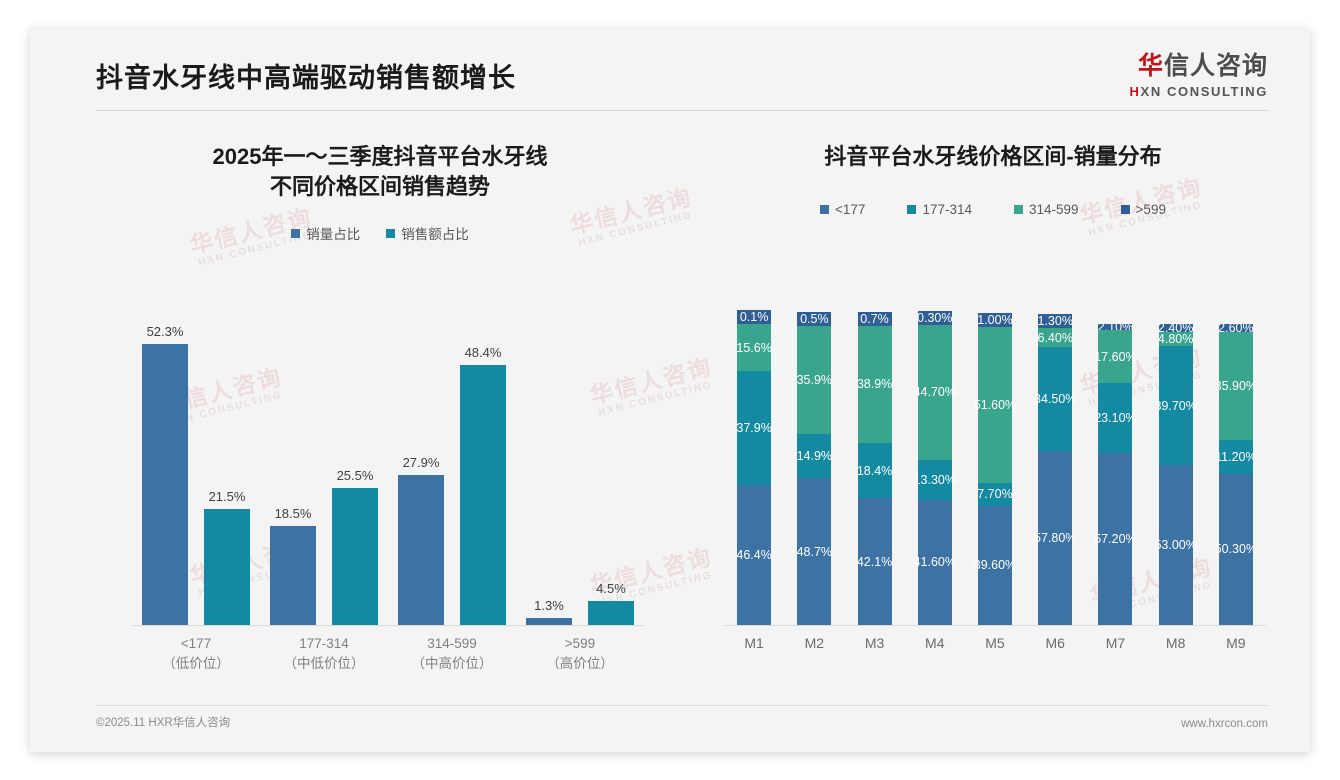 This screenshot has width=1340, height=780. I want to click on right-stacked-bar: 2.10% 17.60% 23.10% 57.20%, so click(1115, 472).